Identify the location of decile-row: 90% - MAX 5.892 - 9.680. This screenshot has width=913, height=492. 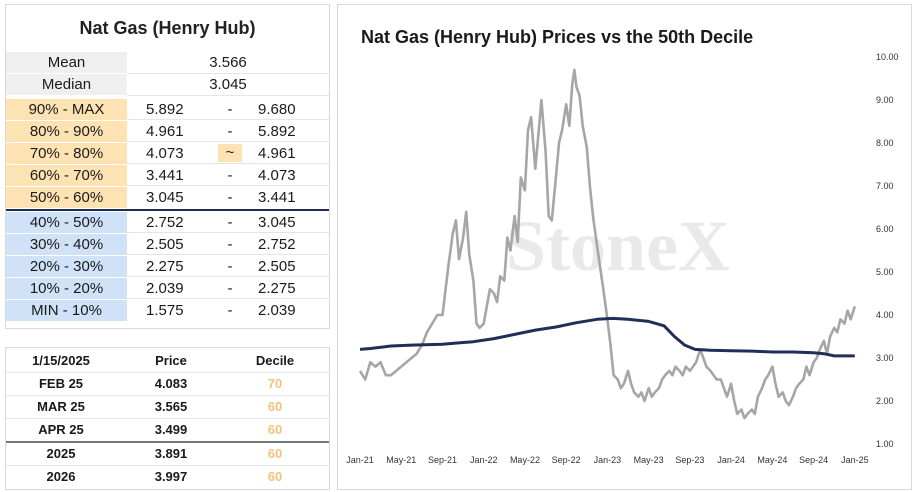
(167, 110).